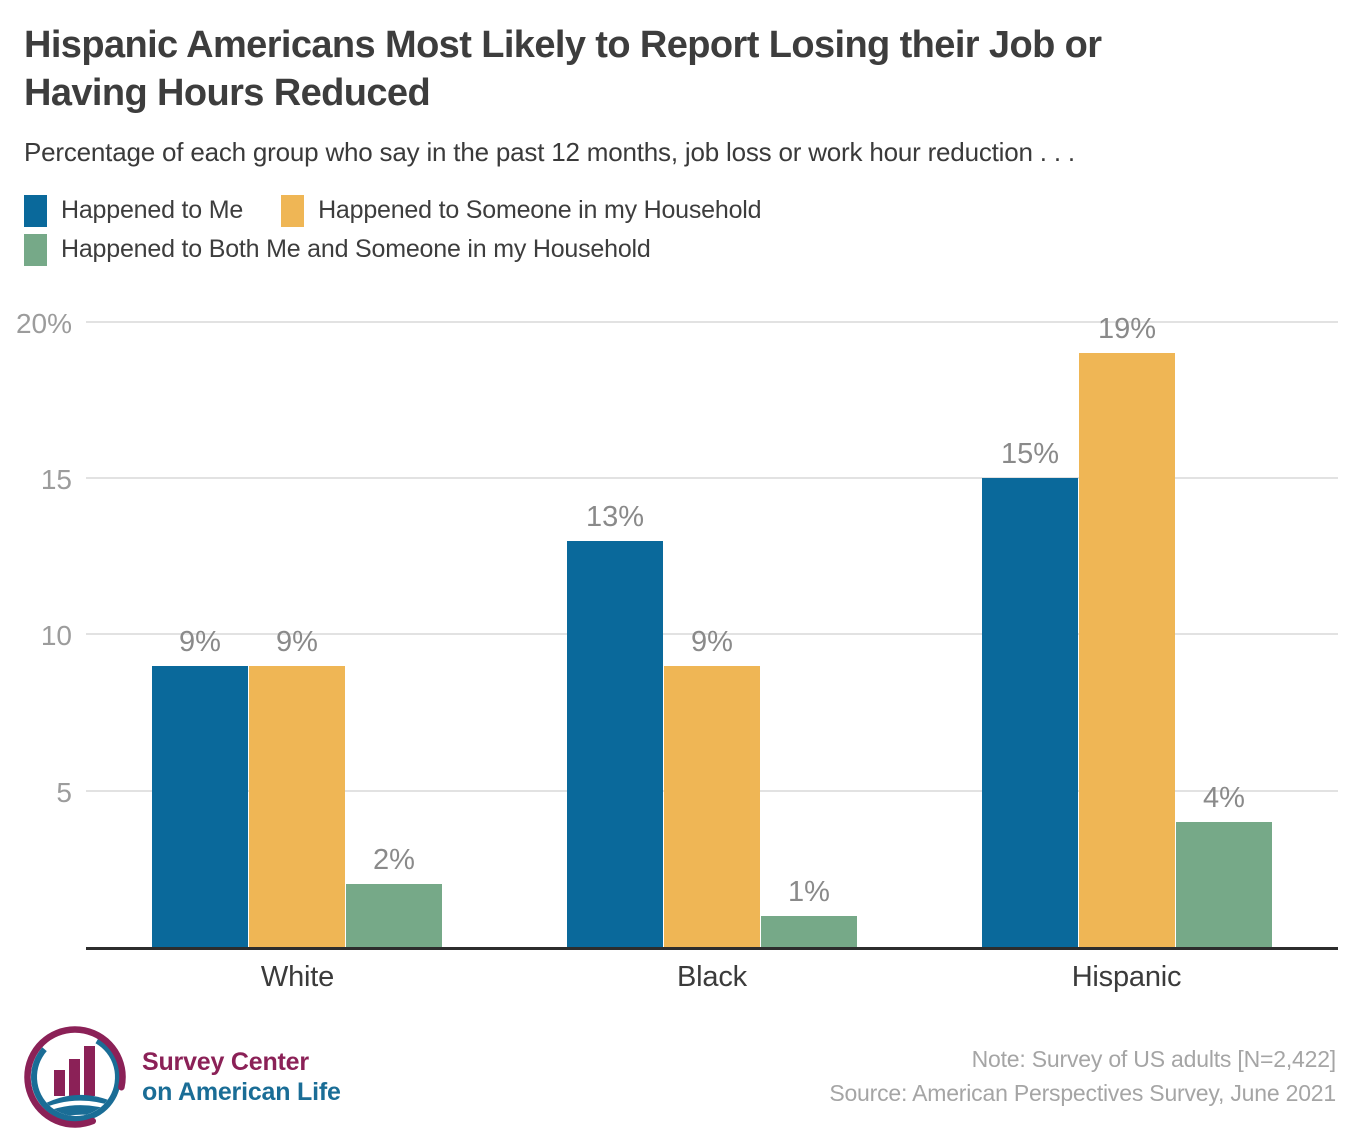 The width and height of the screenshot is (1358, 1146). What do you see at coordinates (75, 1077) in the screenshot?
I see `survey-center-logo-icon` at bounding box center [75, 1077].